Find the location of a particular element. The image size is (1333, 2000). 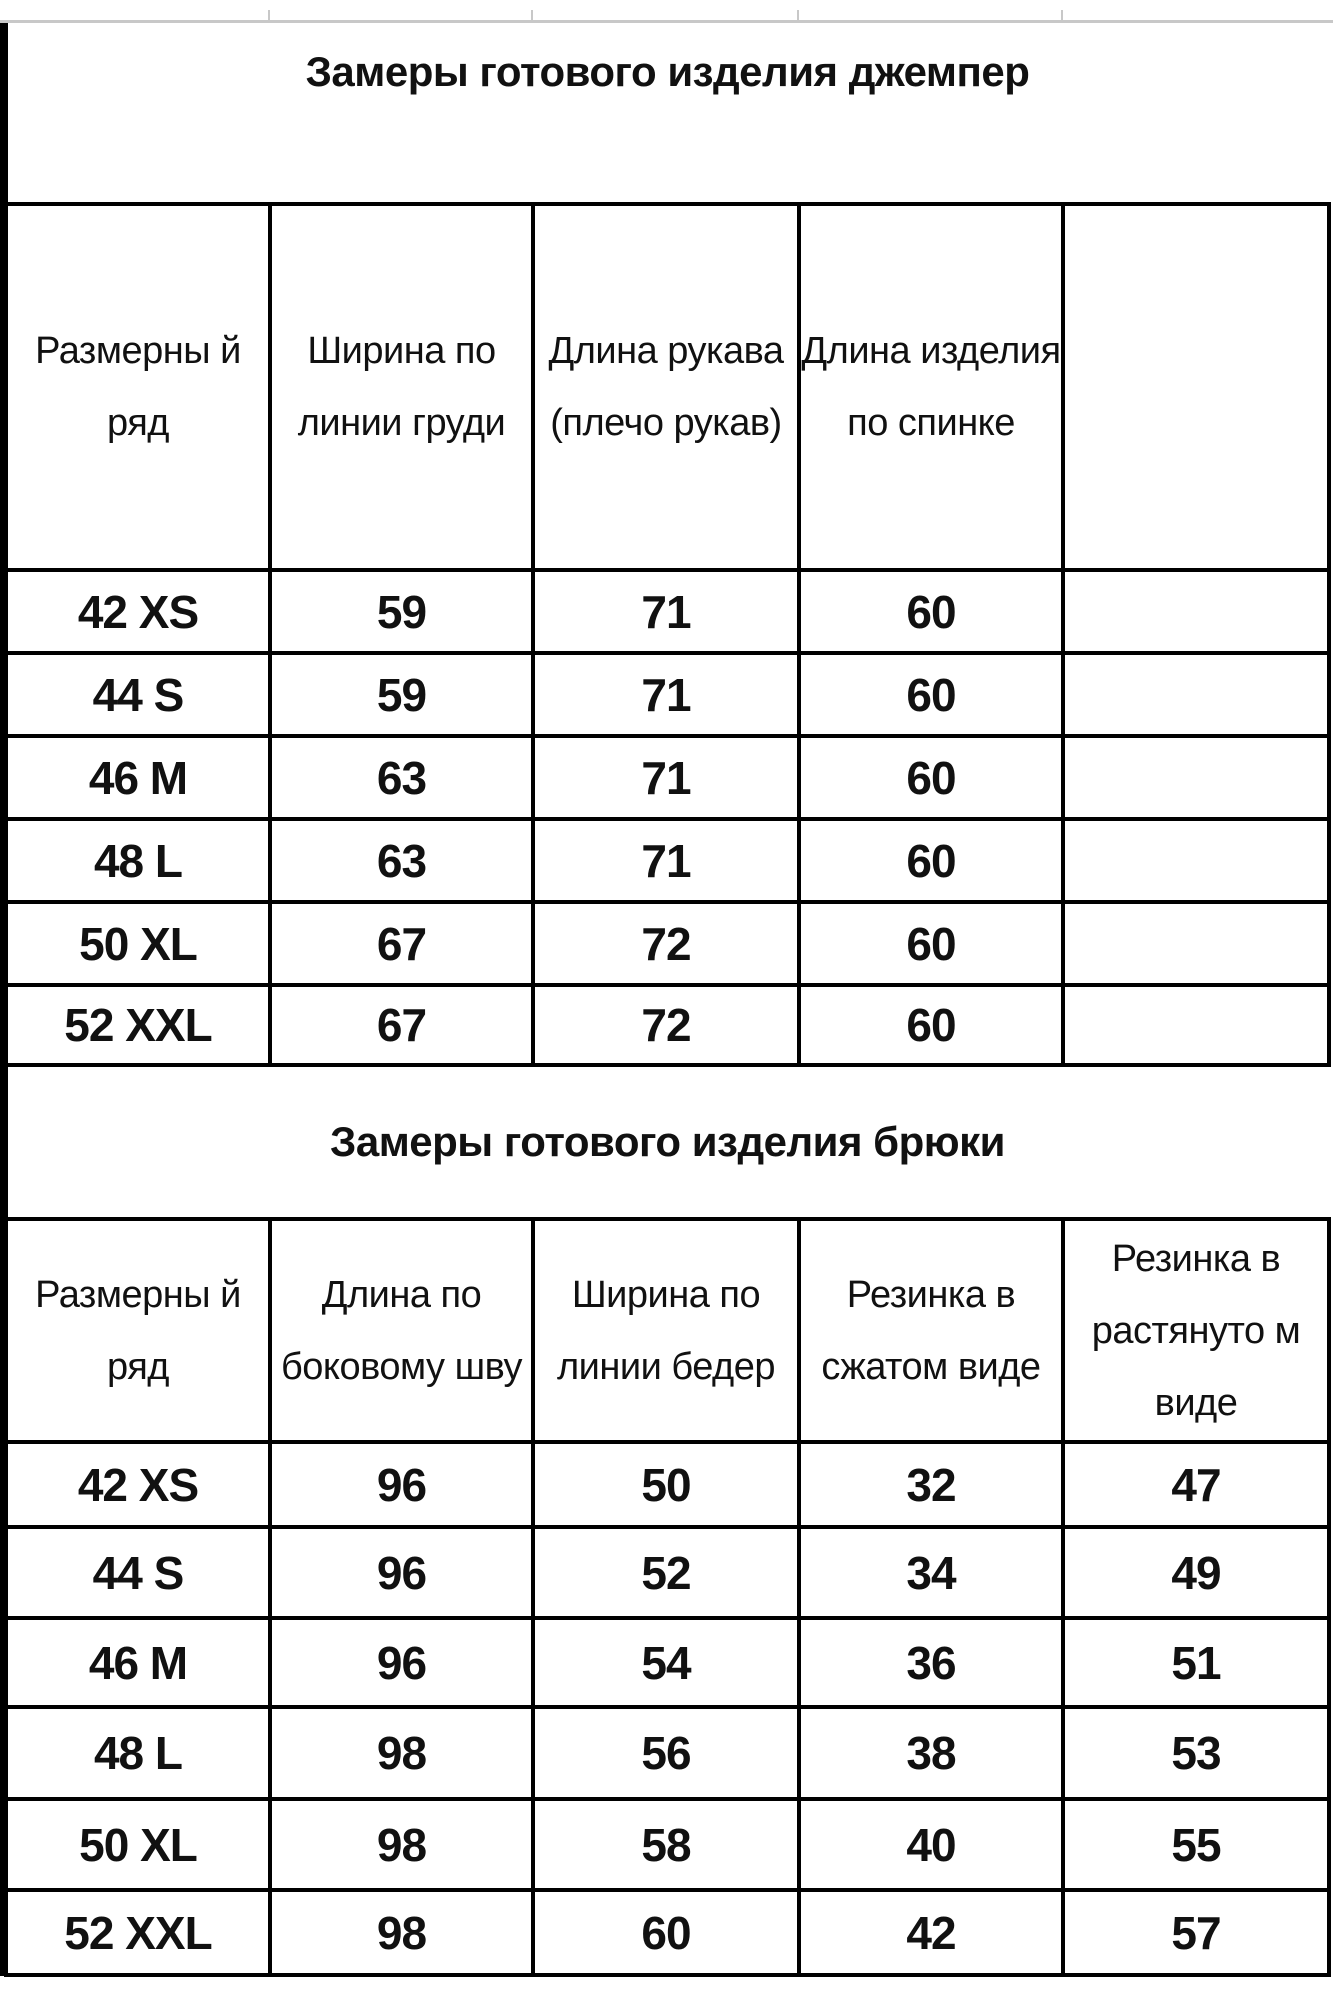

table-row: 46 M 63 71 60 is located at coordinates (667, 777).